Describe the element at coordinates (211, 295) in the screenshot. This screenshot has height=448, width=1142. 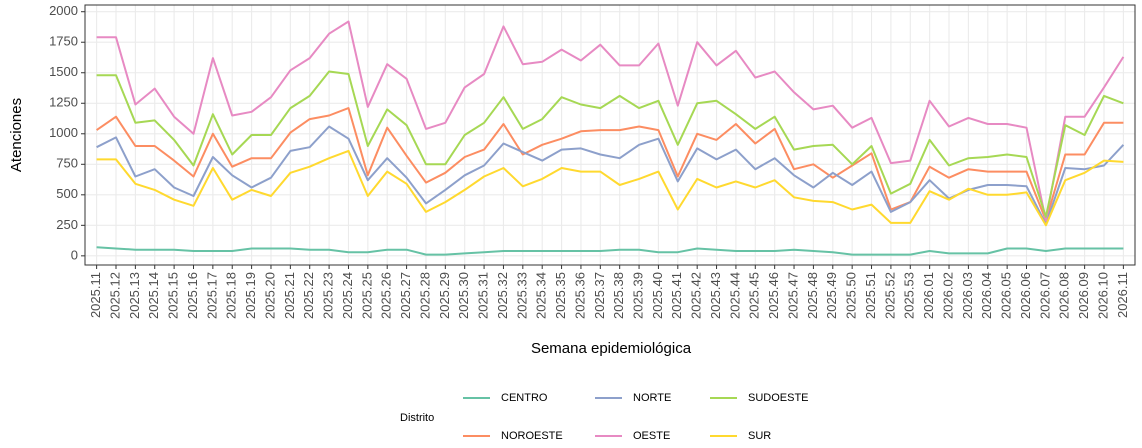
I see `x-tick-label: 2025.17` at that location.